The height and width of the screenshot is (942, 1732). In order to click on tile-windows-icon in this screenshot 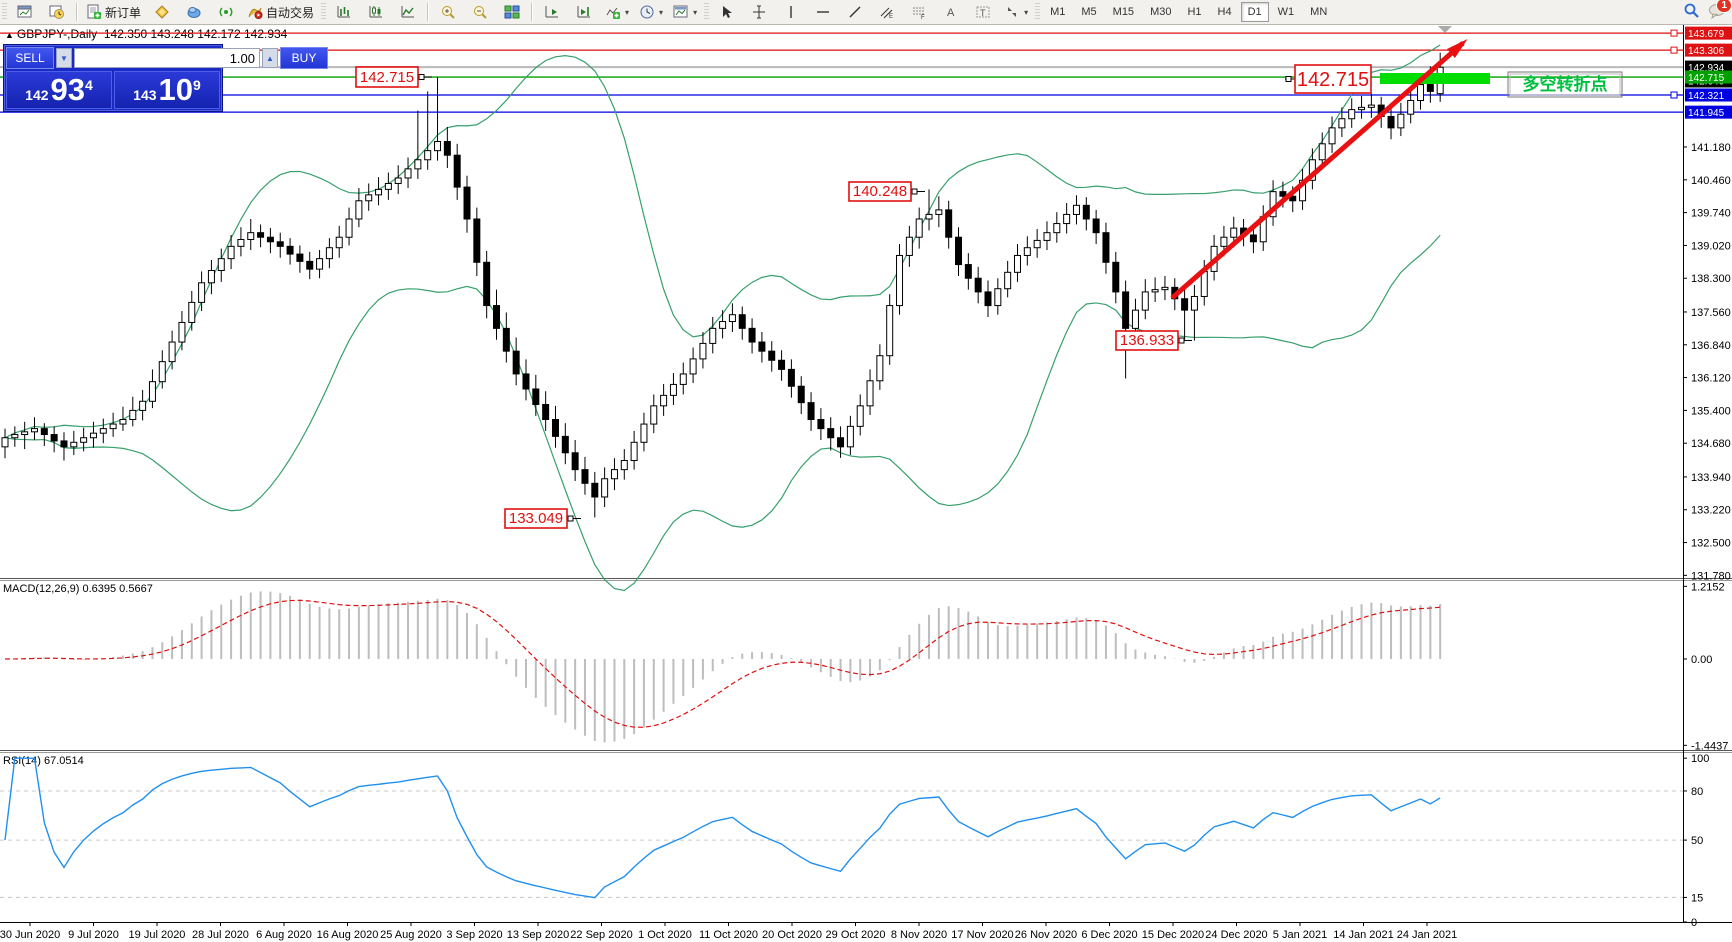, I will do `click(512, 12)`.